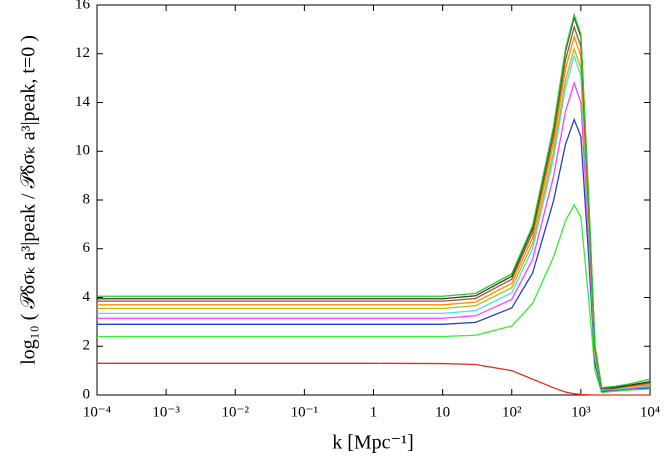 The width and height of the screenshot is (665, 463). What do you see at coordinates (236, 412) in the screenshot?
I see `x-tick-label: 10⁻²` at bounding box center [236, 412].